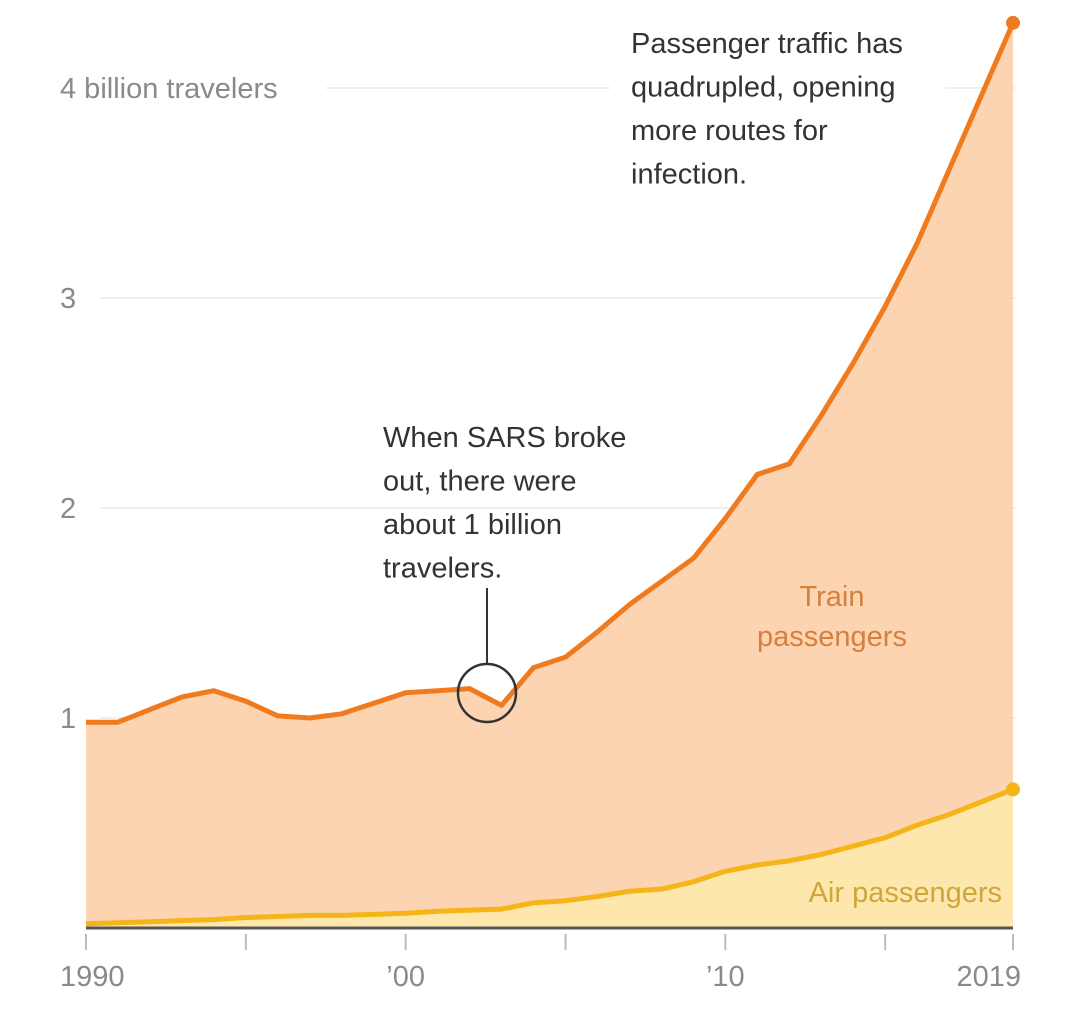 This screenshot has height=1012, width=1080. Describe the element at coordinates (479, 482) in the screenshot. I see `sars-annotation-text: out, there were` at that location.